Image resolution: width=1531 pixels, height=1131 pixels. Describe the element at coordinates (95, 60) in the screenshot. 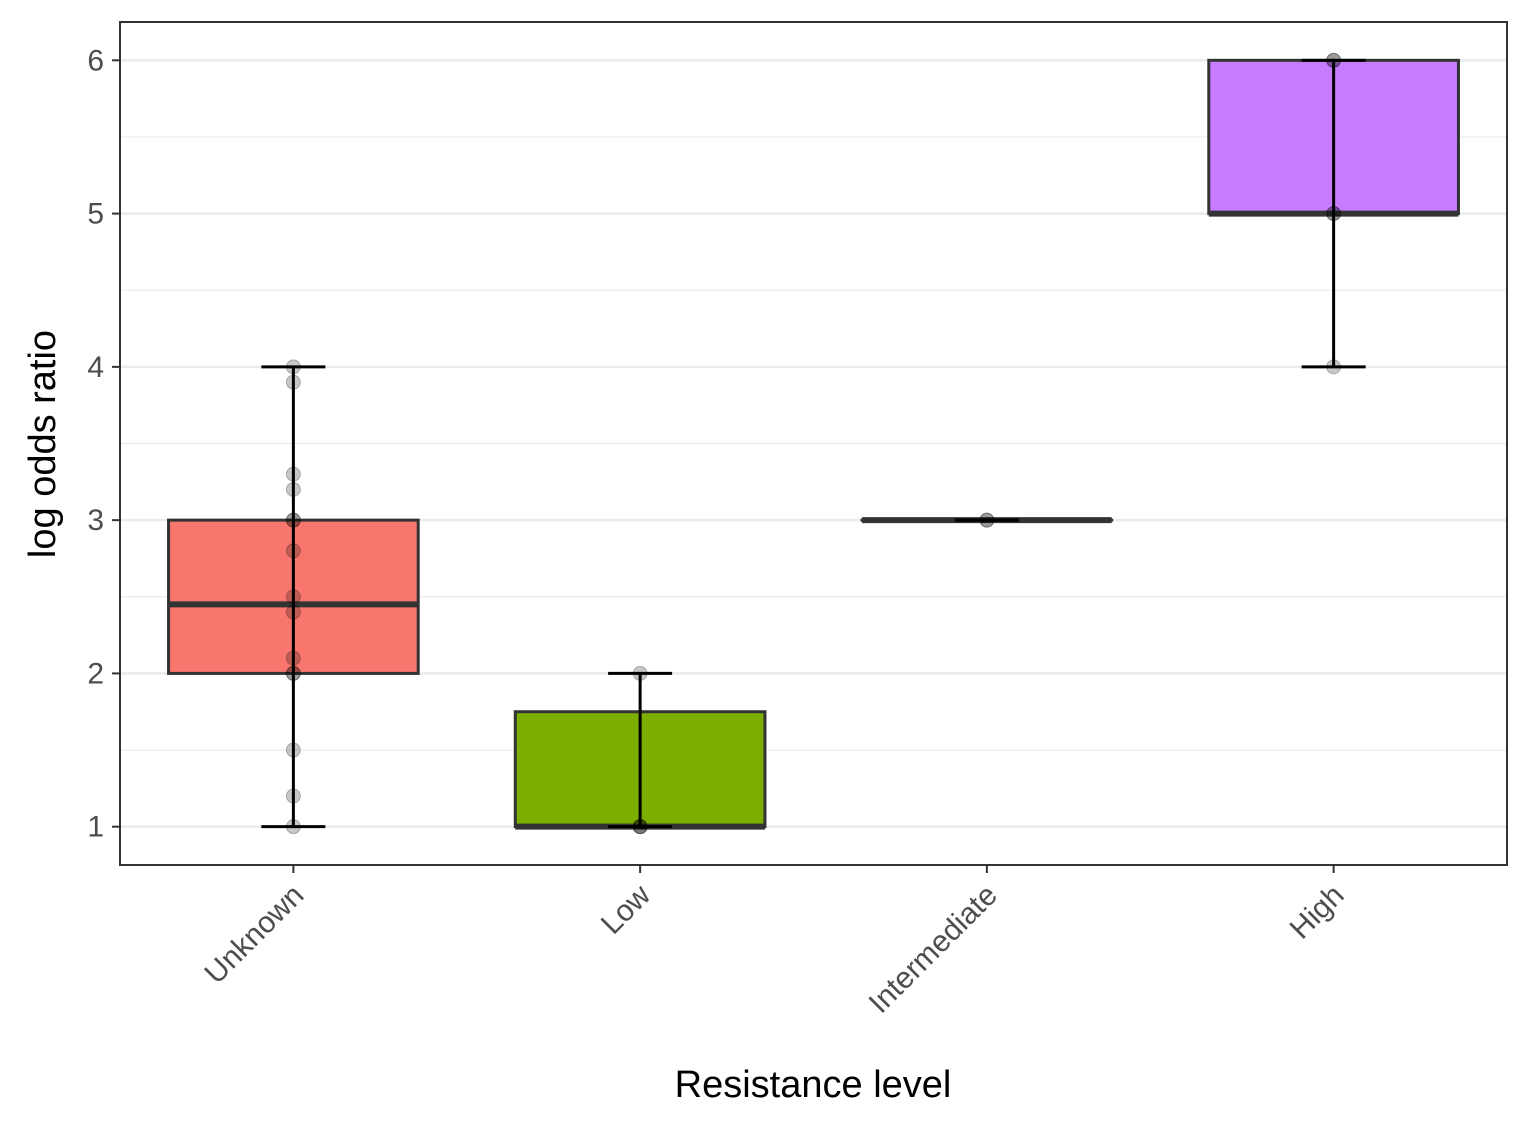

I see `y-tick-label: 6` at that location.